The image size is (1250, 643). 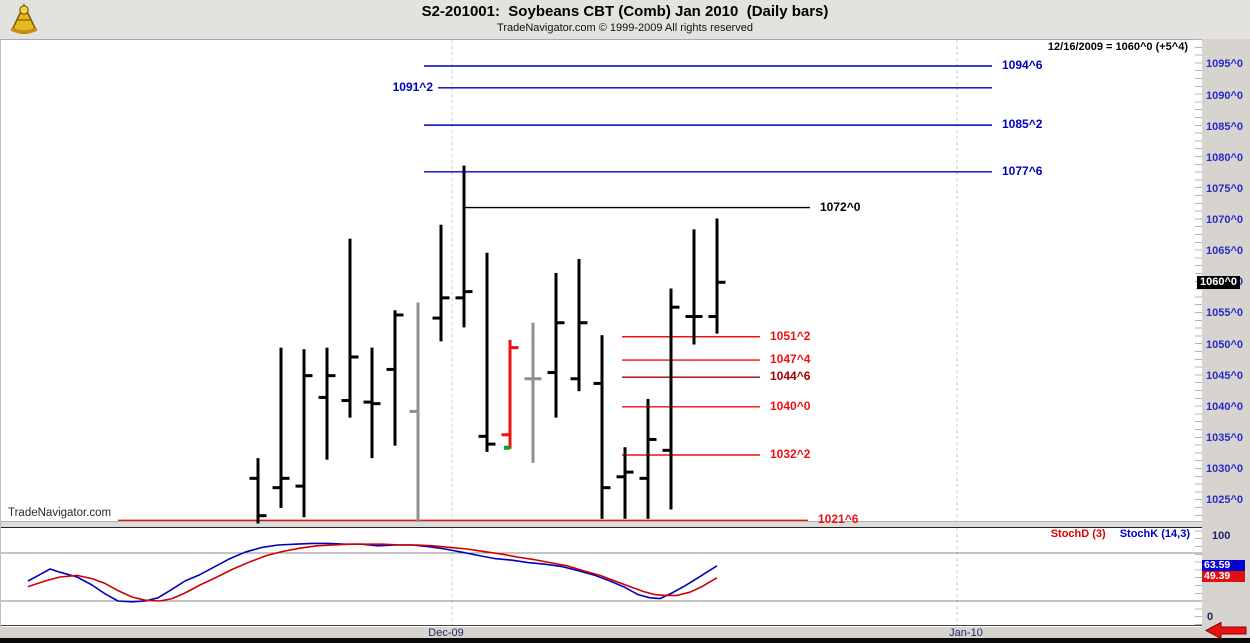 What do you see at coordinates (1225, 188) in the screenshot?
I see `price-axis-label: 1075^0` at bounding box center [1225, 188].